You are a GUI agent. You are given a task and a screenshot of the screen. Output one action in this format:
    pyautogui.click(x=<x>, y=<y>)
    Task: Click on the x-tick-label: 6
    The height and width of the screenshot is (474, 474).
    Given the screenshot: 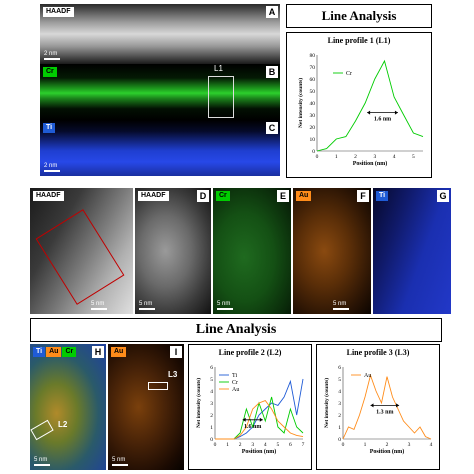 What is the action you would take?
    pyautogui.click(x=290, y=445)
    